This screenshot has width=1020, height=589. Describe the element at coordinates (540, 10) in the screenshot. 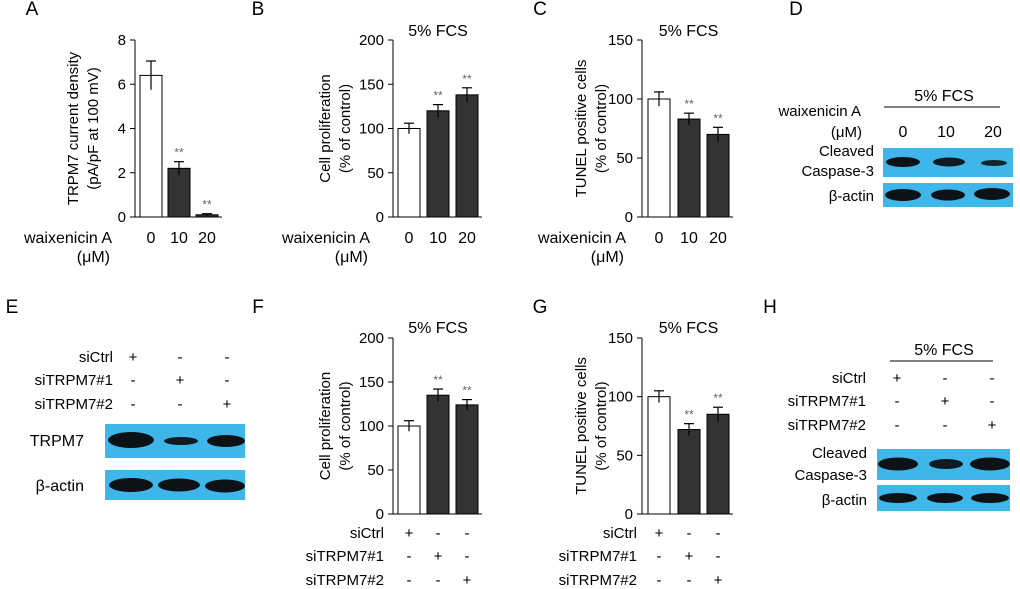

I see `panel-label-c: C` at that location.